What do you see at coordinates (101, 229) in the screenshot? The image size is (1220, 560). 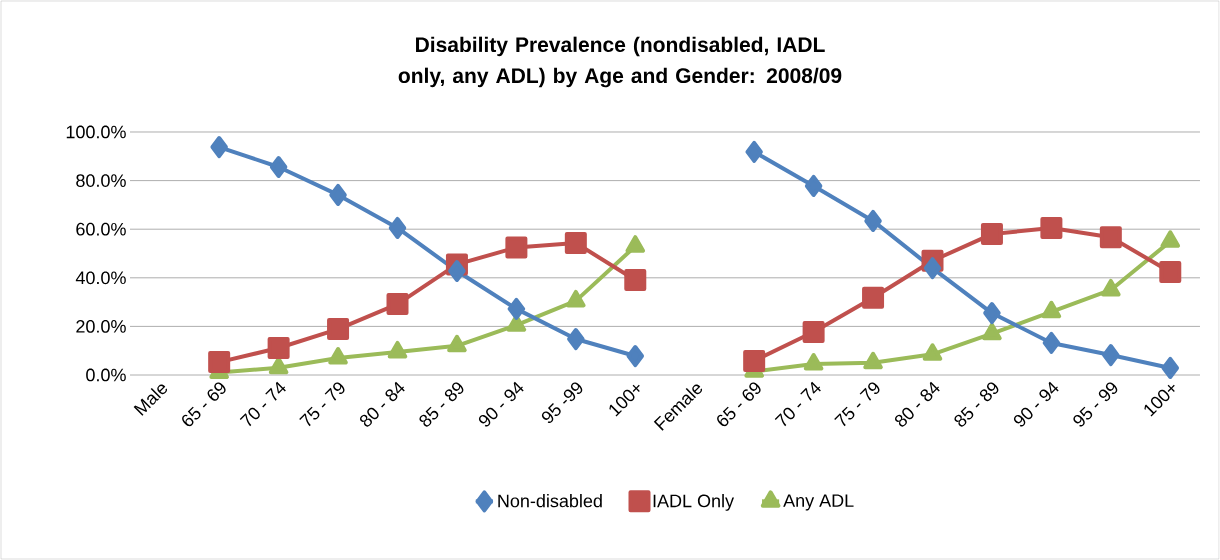 I see `y-tick-label: 60.0%` at bounding box center [101, 229].